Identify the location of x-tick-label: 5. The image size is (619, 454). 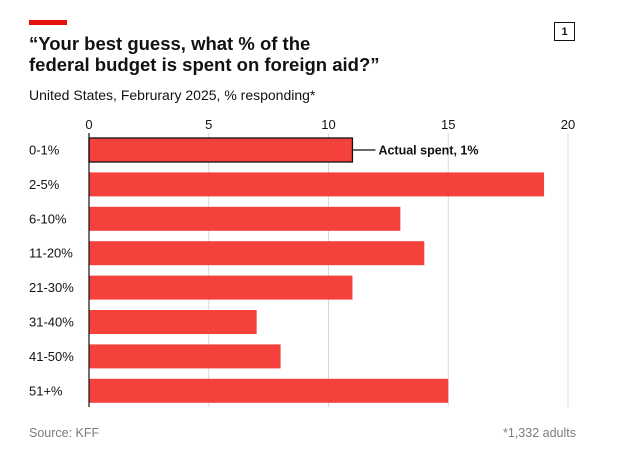
(208, 124).